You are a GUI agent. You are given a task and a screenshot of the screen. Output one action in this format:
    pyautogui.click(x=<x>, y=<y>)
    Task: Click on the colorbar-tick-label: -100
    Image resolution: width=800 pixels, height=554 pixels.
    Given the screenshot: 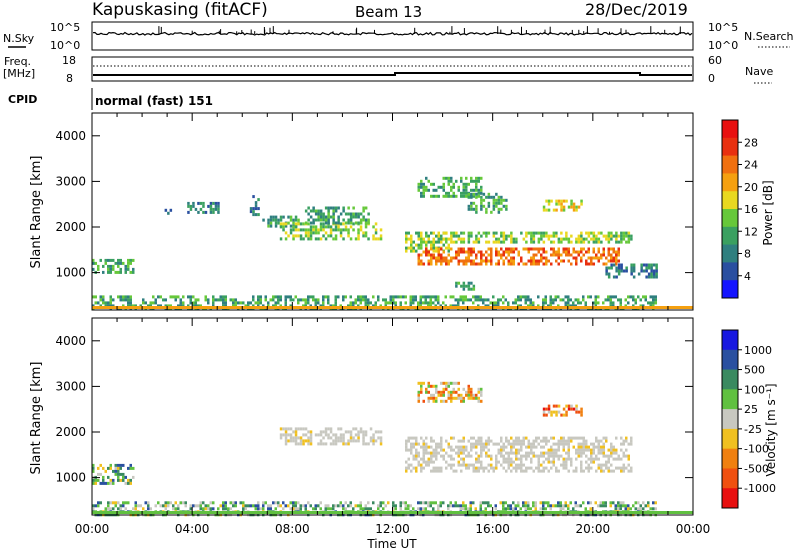 What is the action you would take?
    pyautogui.click(x=756, y=449)
    